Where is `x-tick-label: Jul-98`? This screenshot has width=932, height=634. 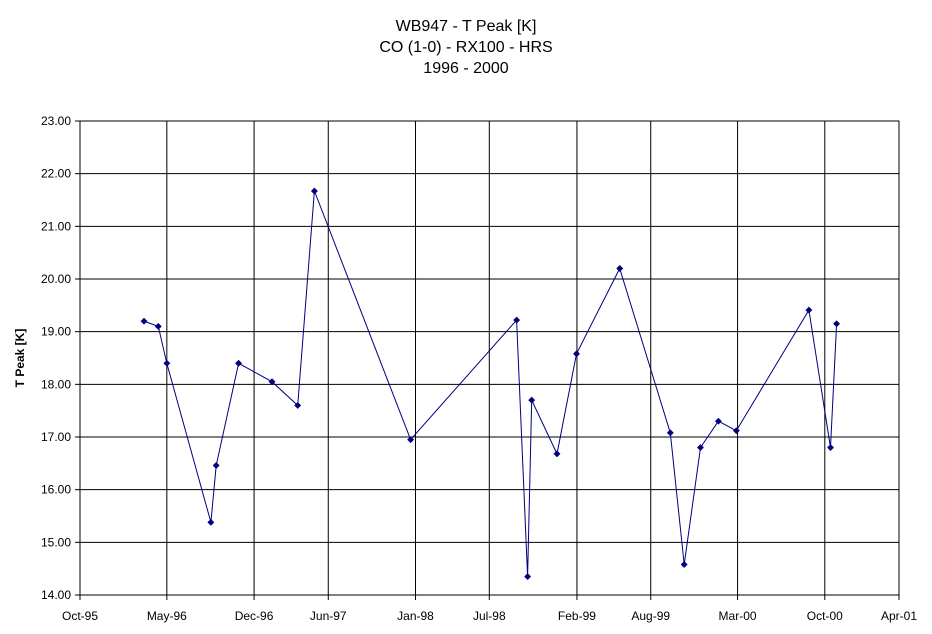
x-tick-label: Jul-98 is located at coordinates (489, 616).